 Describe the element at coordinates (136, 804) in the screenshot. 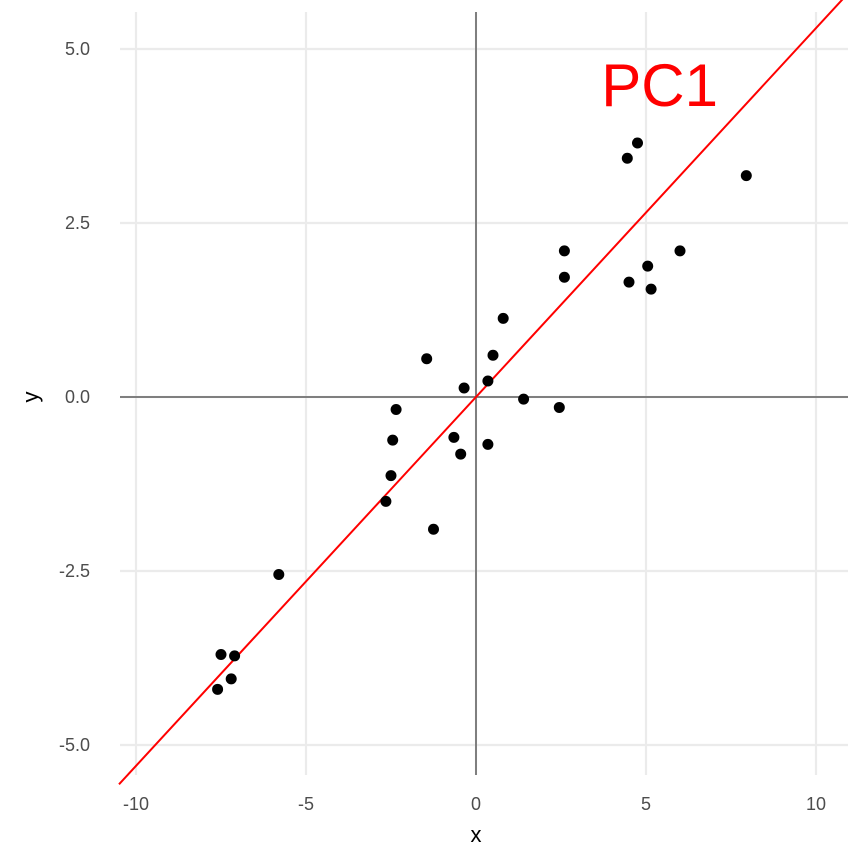

I see `x-tick-label: -10` at that location.